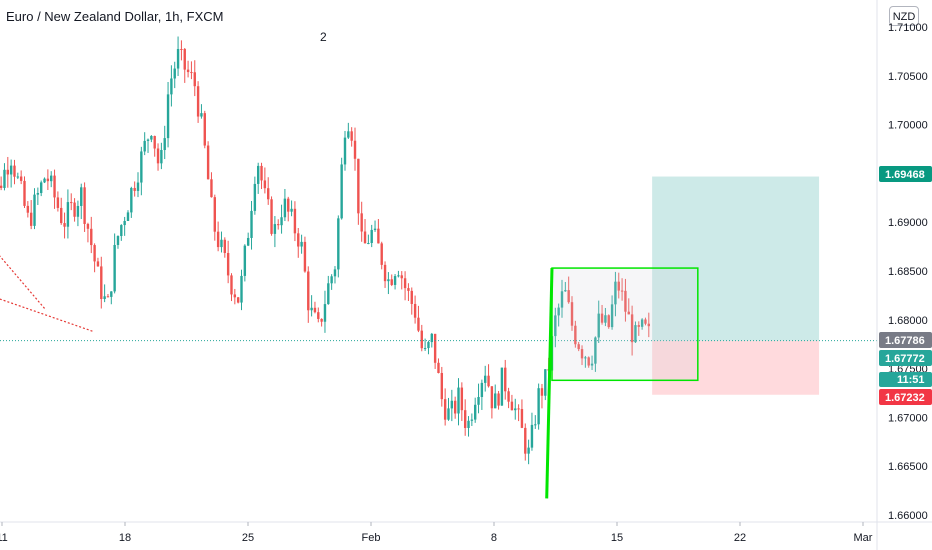  What do you see at coordinates (371, 538) in the screenshot?
I see `time-tick-label: Feb` at bounding box center [371, 538].